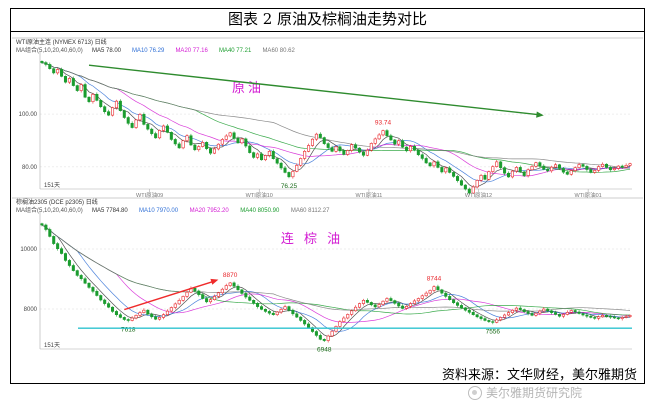 The height and width of the screenshot is (418, 655). I want to click on crude-ma-header: MA组合(5,10,20,40,60,0), so click(49, 50).